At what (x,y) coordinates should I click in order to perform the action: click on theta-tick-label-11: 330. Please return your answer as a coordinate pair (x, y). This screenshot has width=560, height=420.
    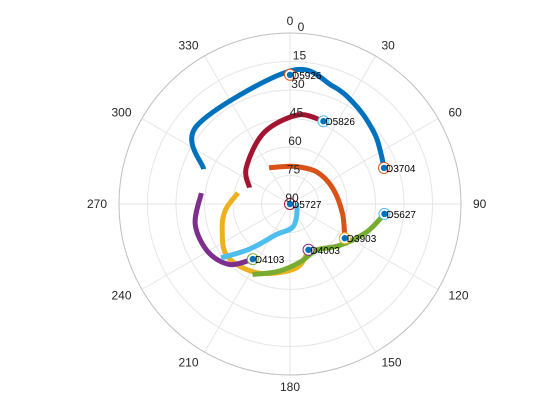
    Looking at the image, I should click on (188, 46).